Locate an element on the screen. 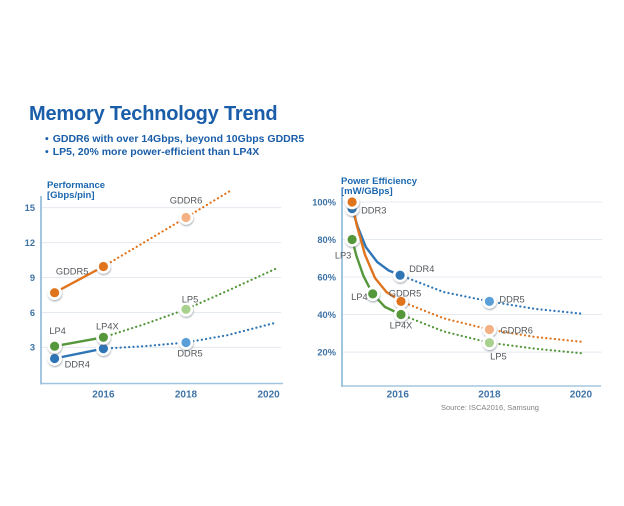  series-label-DDR3: DDR3 is located at coordinates (373, 211).